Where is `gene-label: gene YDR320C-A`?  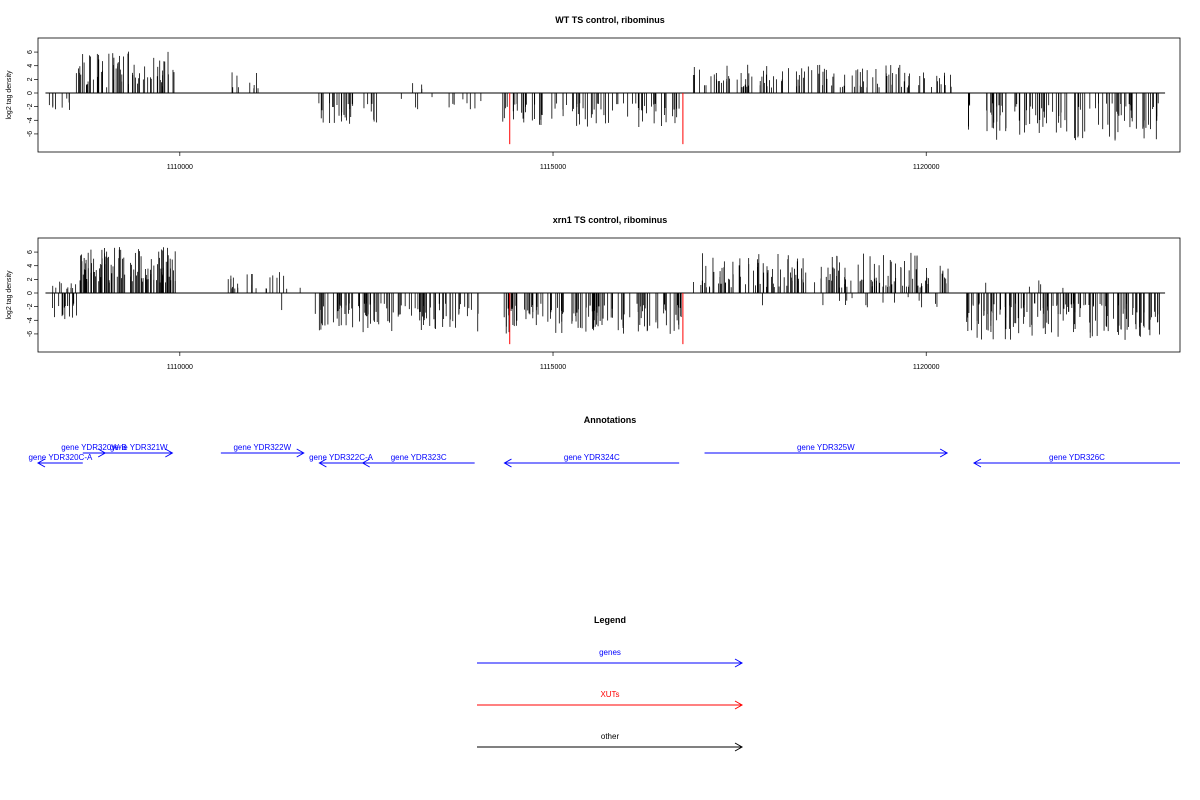 gene-label: gene YDR320C-A is located at coordinates (60, 457).